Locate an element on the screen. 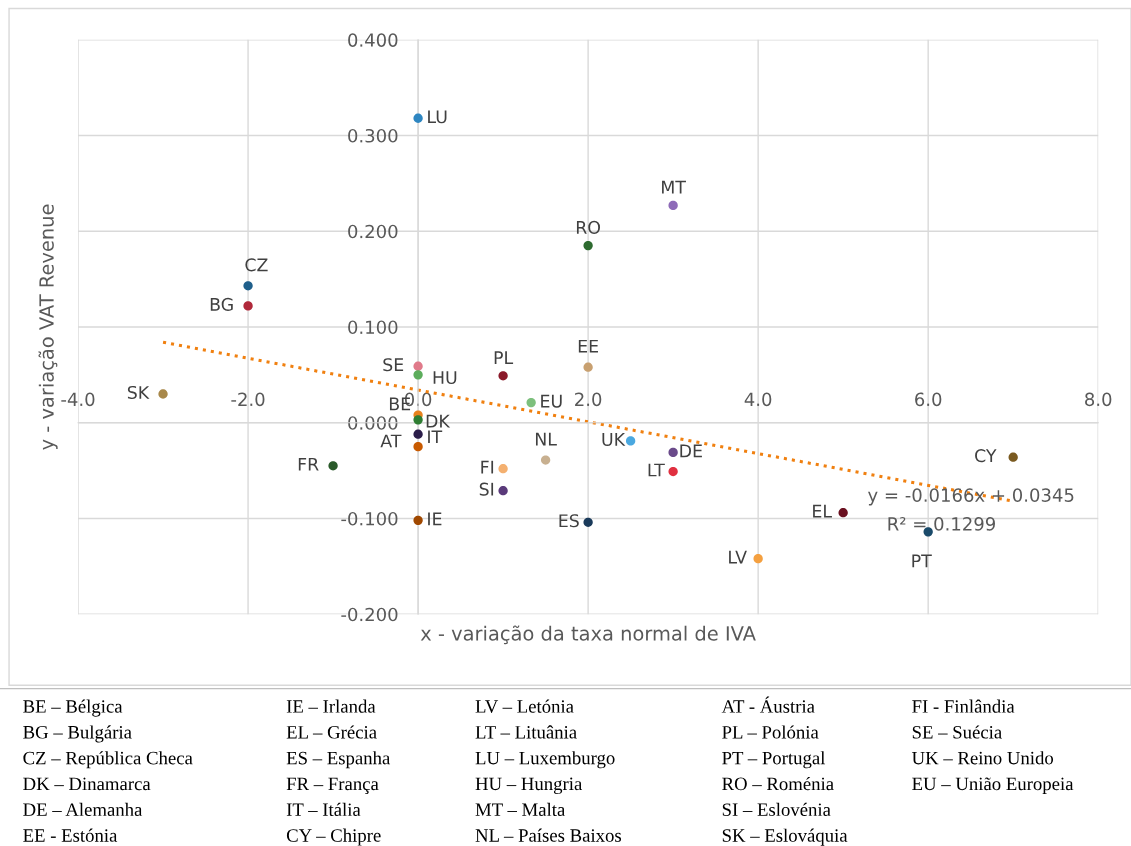  annotation: SE is located at coordinates (393, 365).